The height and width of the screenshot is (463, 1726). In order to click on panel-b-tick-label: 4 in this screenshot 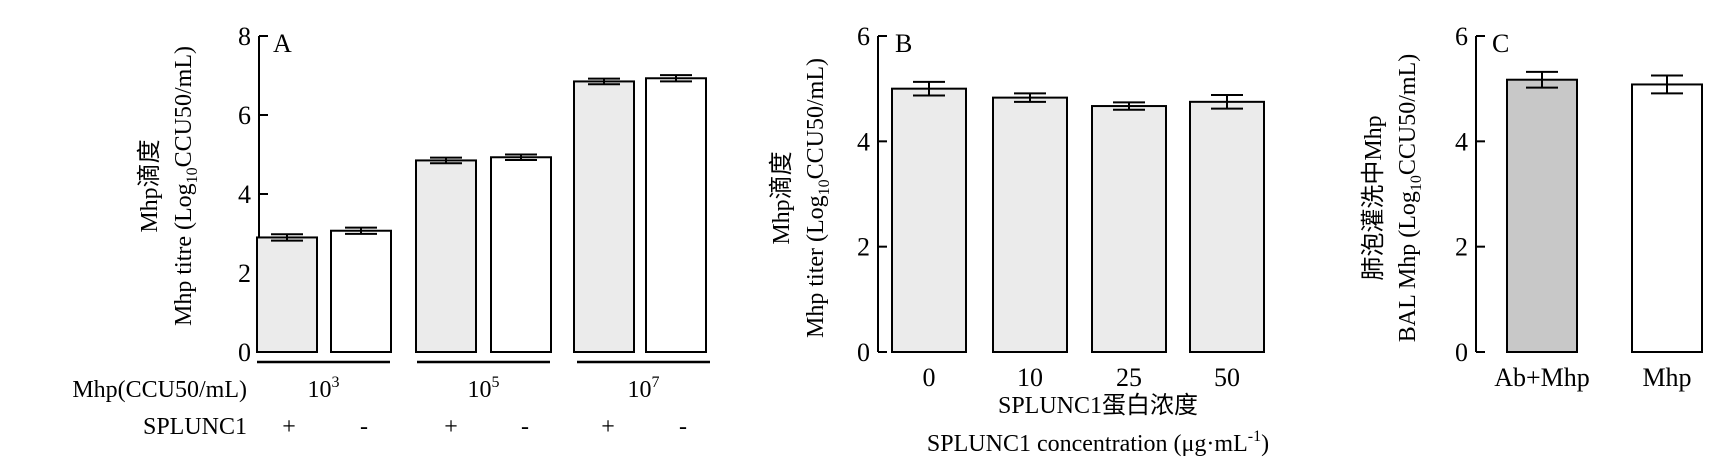, I will do `click(863, 141)`.